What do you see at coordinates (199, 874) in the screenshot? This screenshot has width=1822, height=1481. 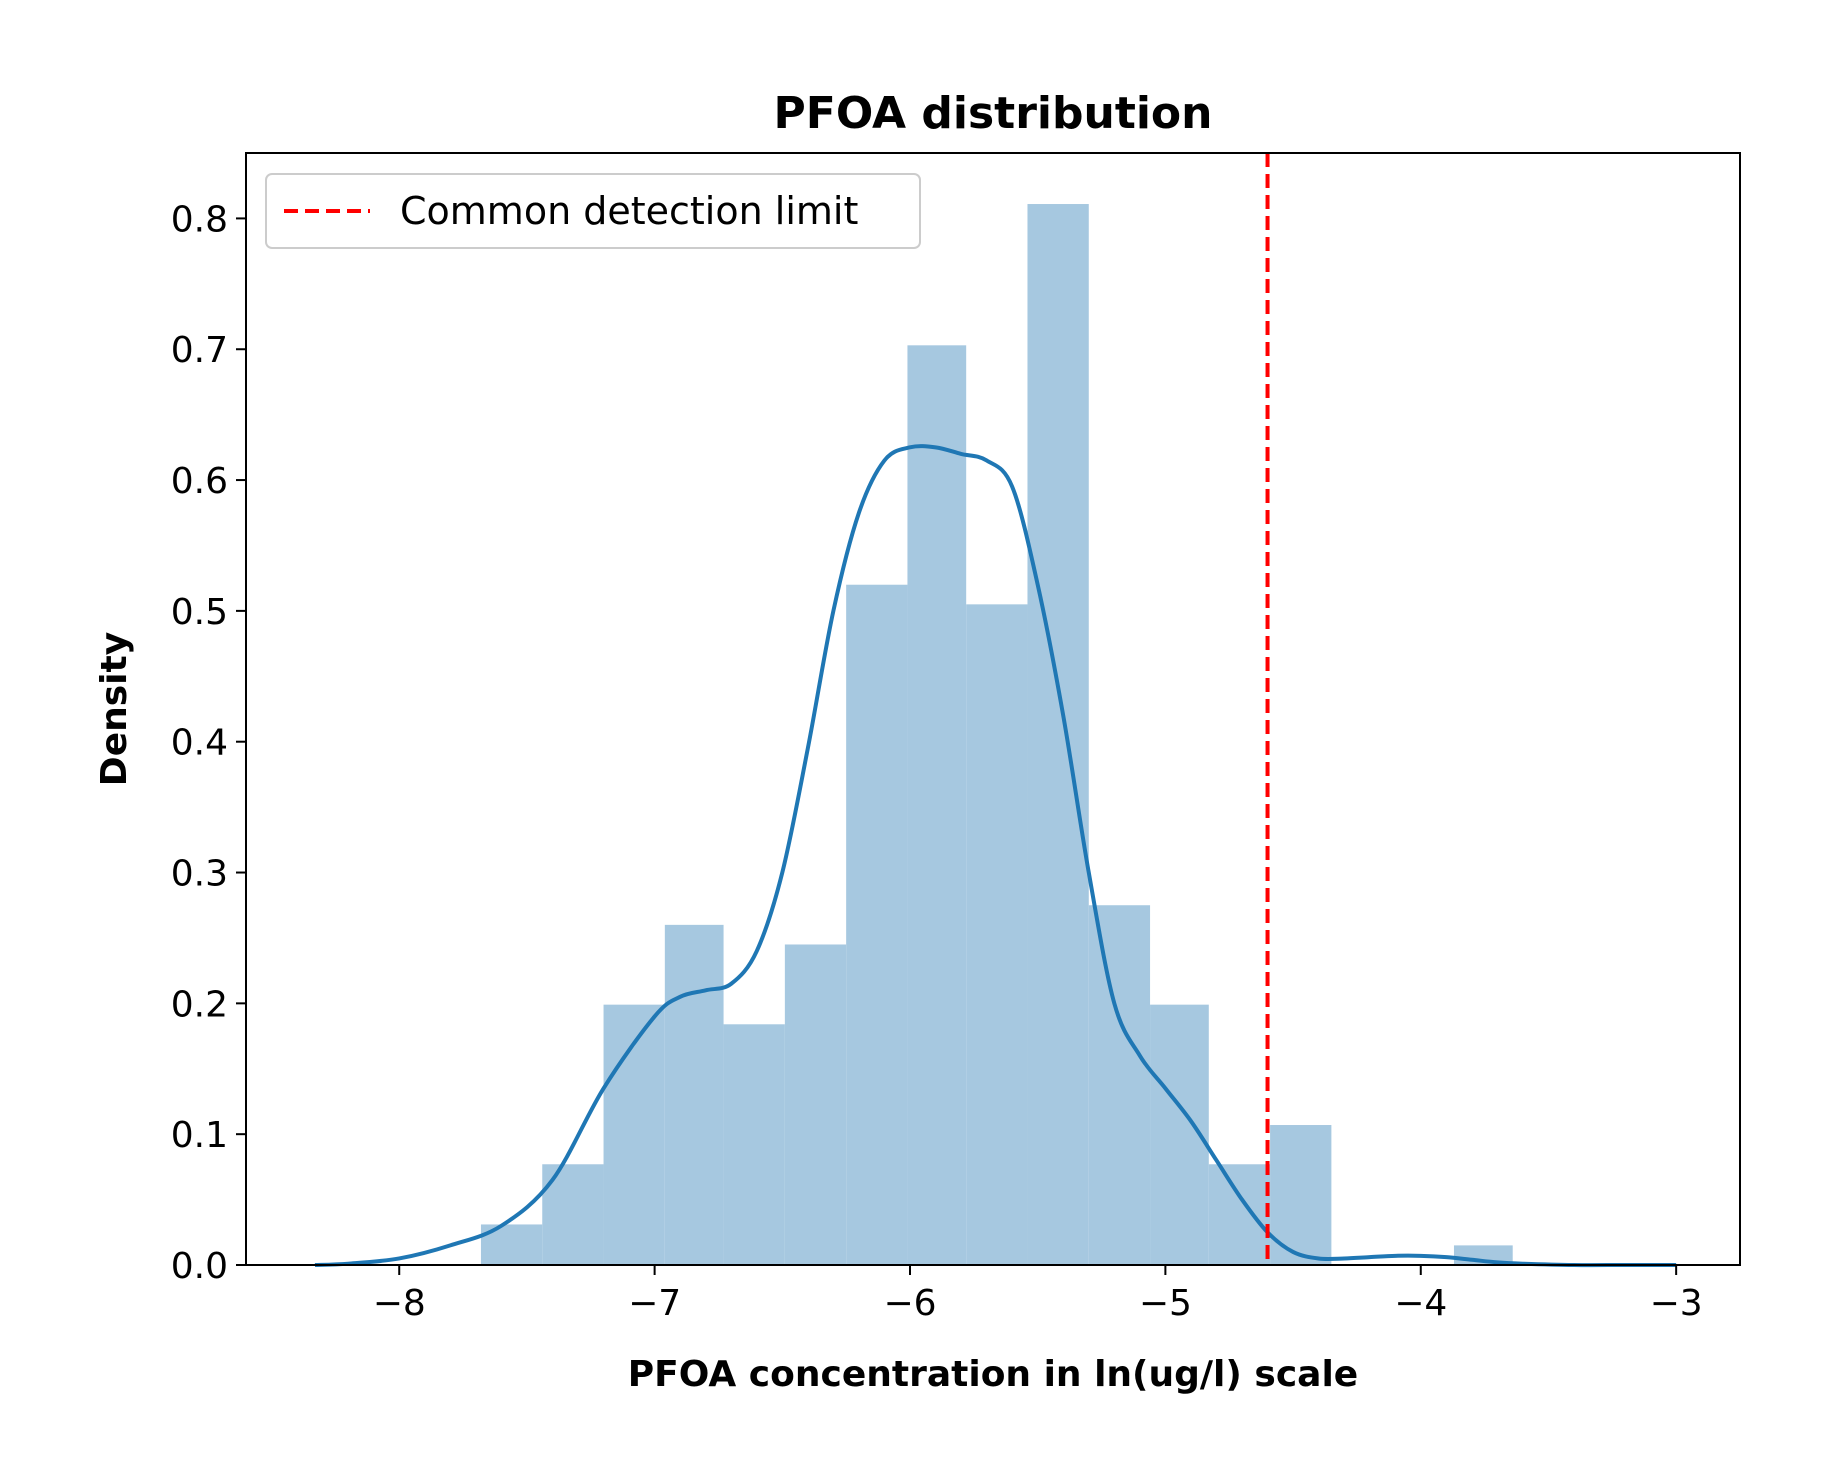 I see `y-tick-label: 0.3` at bounding box center [199, 874].